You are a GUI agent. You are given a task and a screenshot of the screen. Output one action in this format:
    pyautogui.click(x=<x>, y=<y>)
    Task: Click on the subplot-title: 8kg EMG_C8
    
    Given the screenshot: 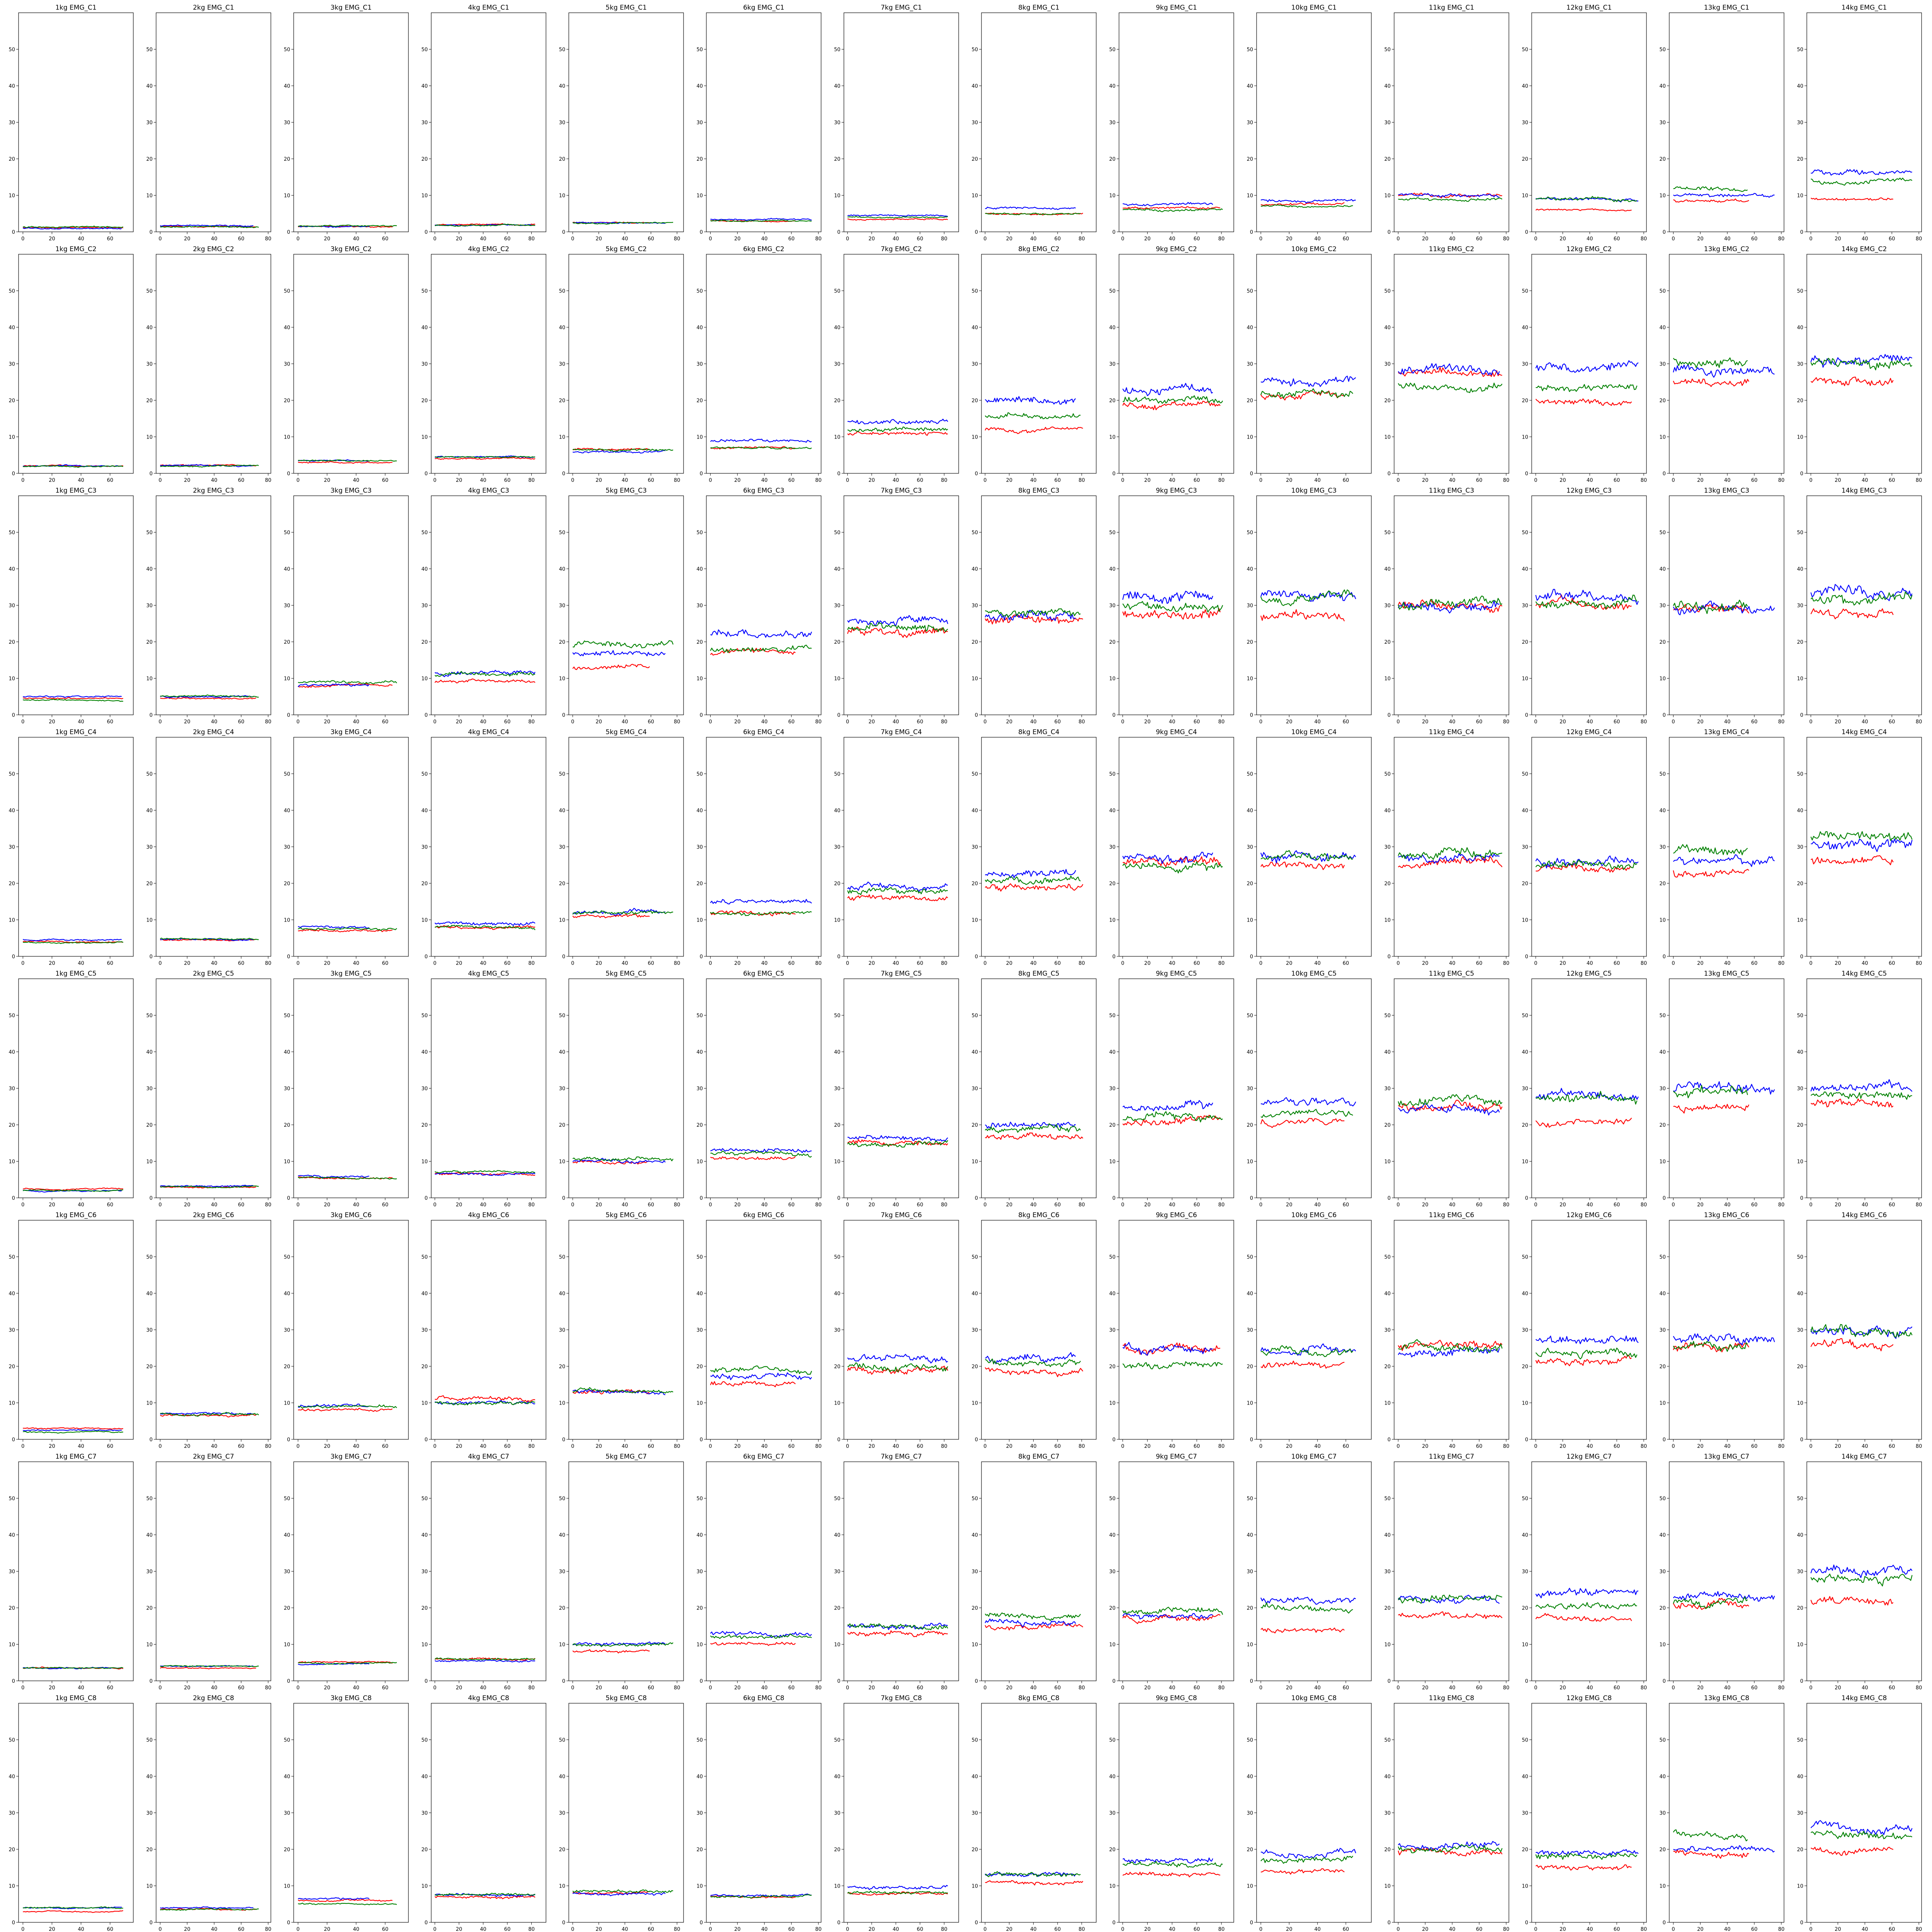 What is the action you would take?
    pyautogui.click(x=1039, y=1698)
    